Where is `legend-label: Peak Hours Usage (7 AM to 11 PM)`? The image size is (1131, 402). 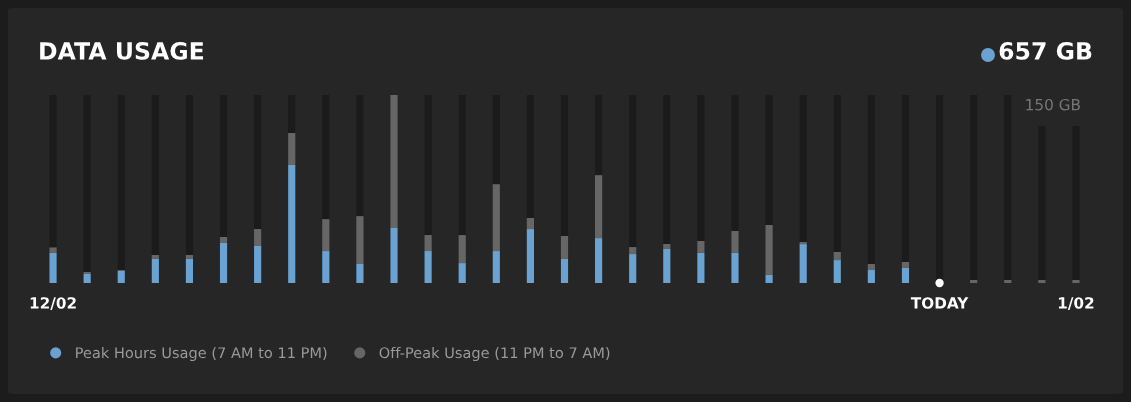 legend-label: Peak Hours Usage (7 AM to 11 PM) is located at coordinates (201, 354).